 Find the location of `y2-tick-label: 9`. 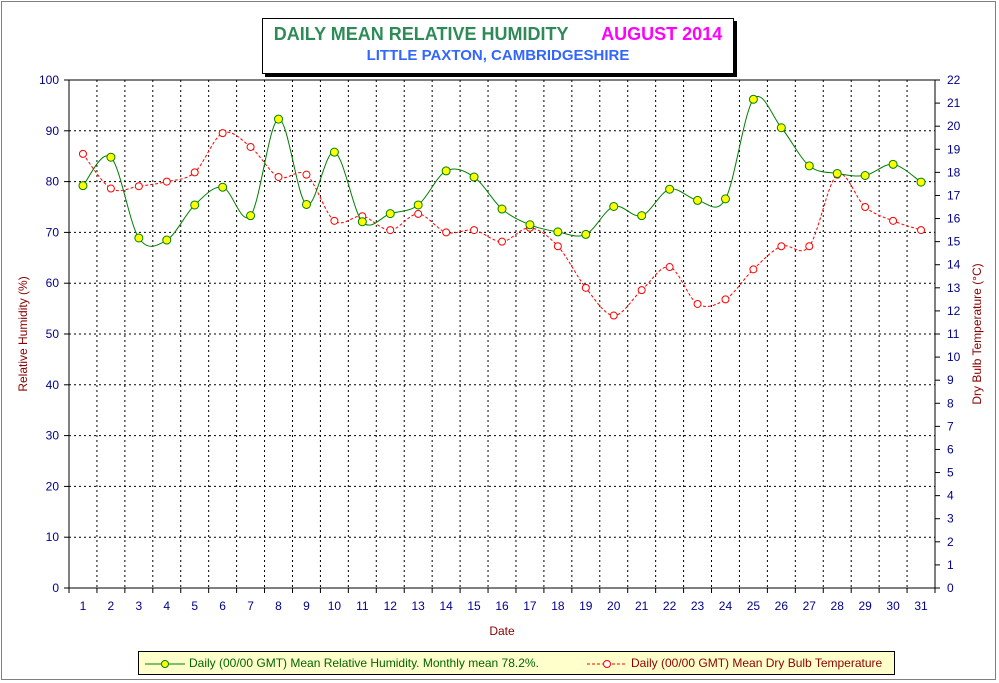

y2-tick-label: 9 is located at coordinates (950, 380).